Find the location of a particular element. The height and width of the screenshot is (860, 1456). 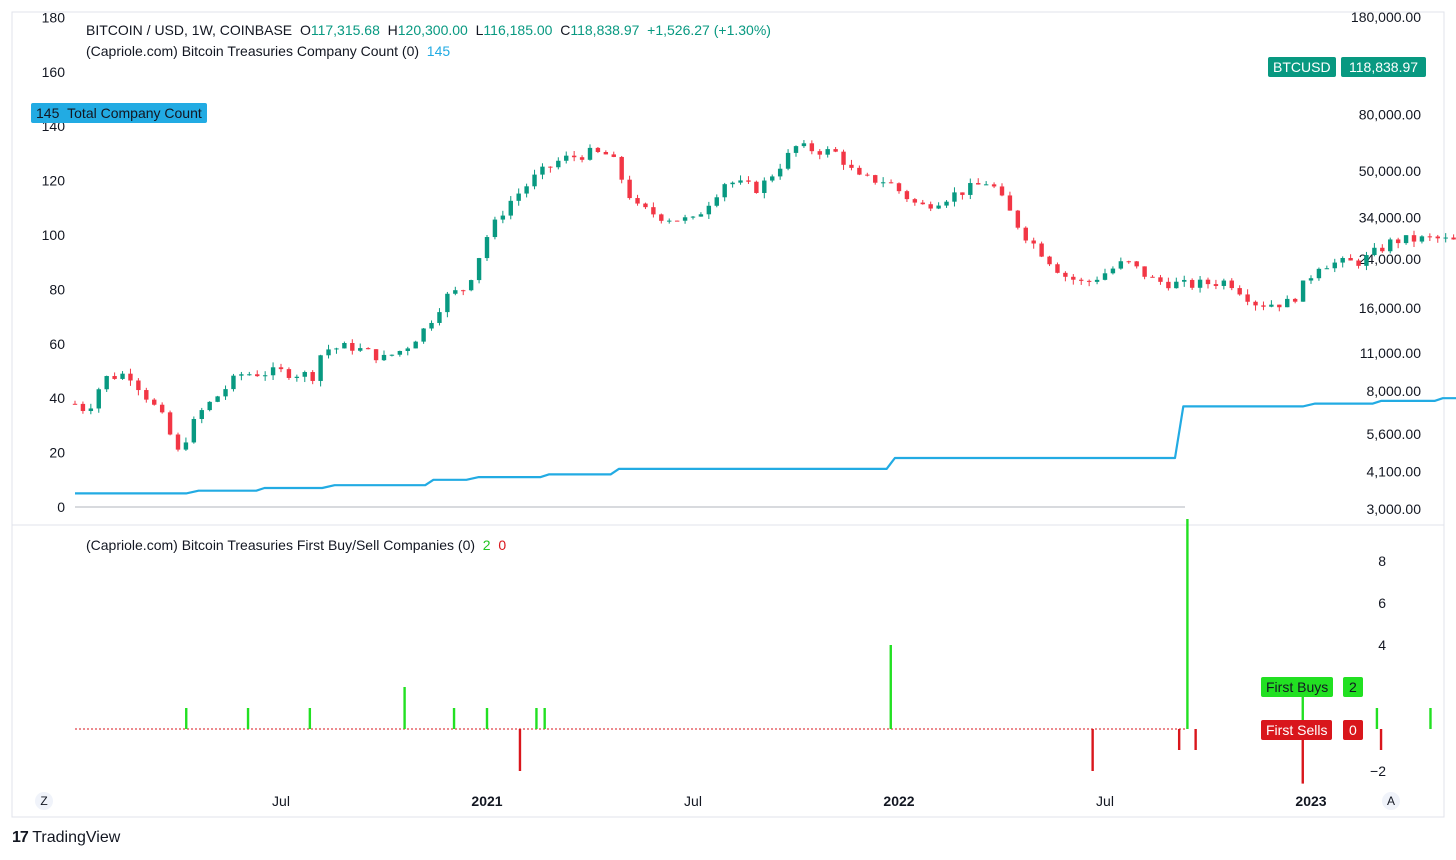

right-tick-label: 16,000.00 is located at coordinates (1390, 308).